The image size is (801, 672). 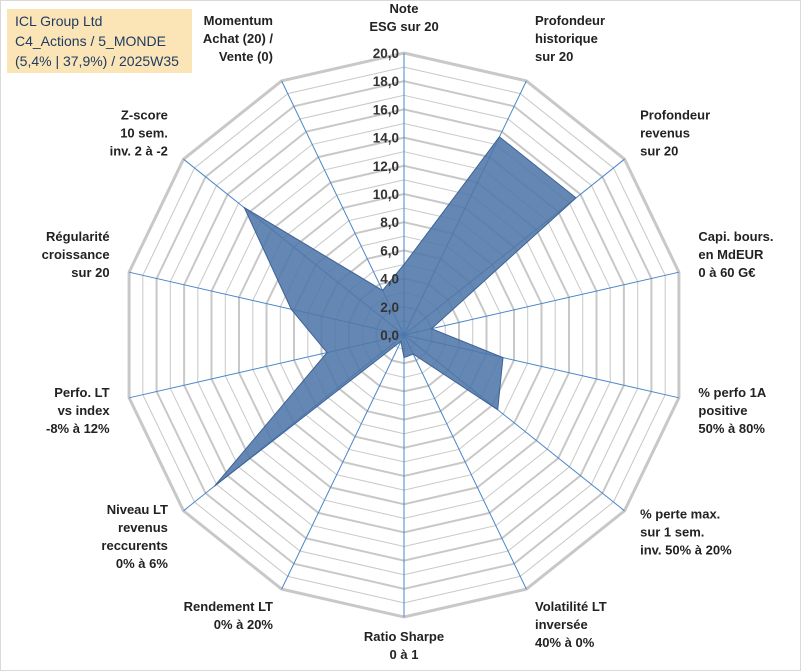 I want to click on tick-label: 2,0, so click(x=389, y=307).